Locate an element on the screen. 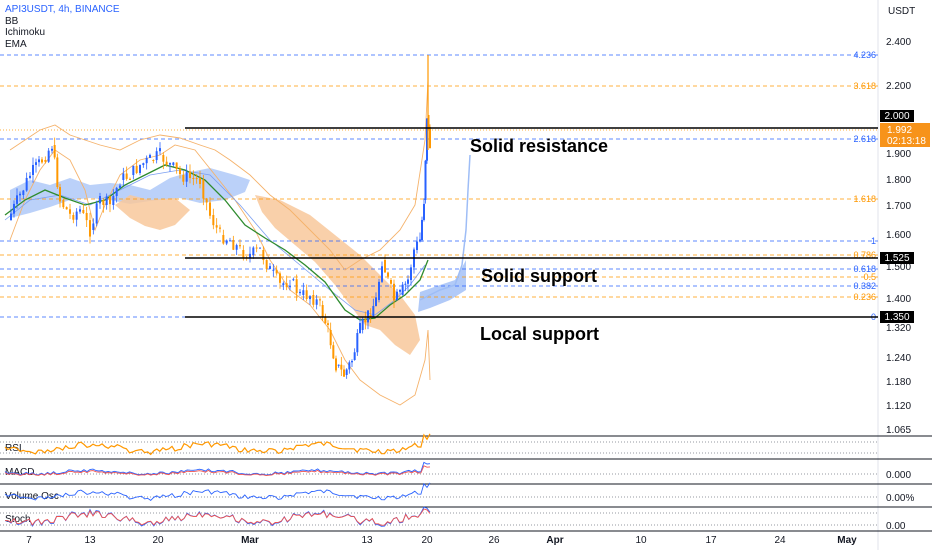 This screenshot has width=932, height=550. macd-line is located at coordinates (217, 468).